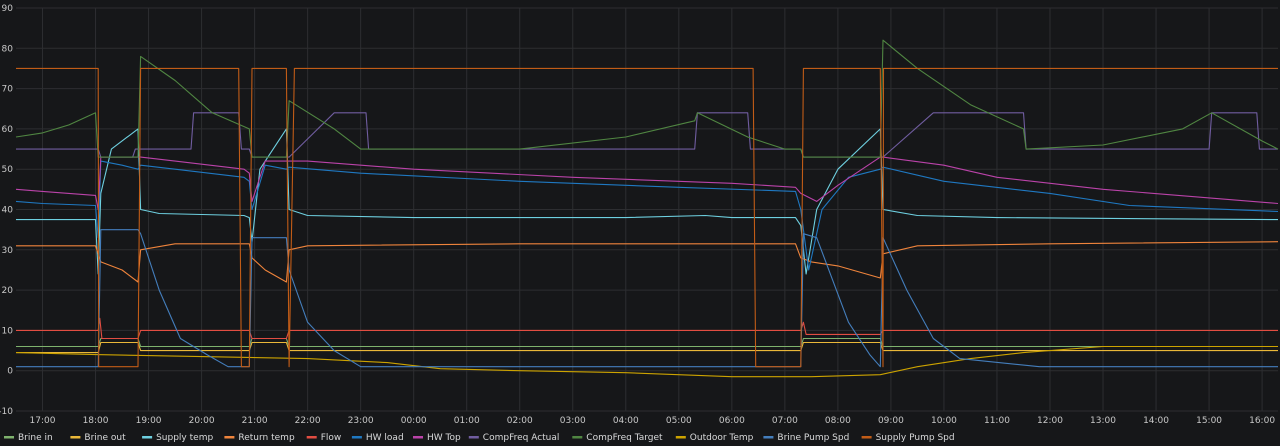  What do you see at coordinates (385, 438) in the screenshot?
I see `legend-label: HW load` at bounding box center [385, 438].